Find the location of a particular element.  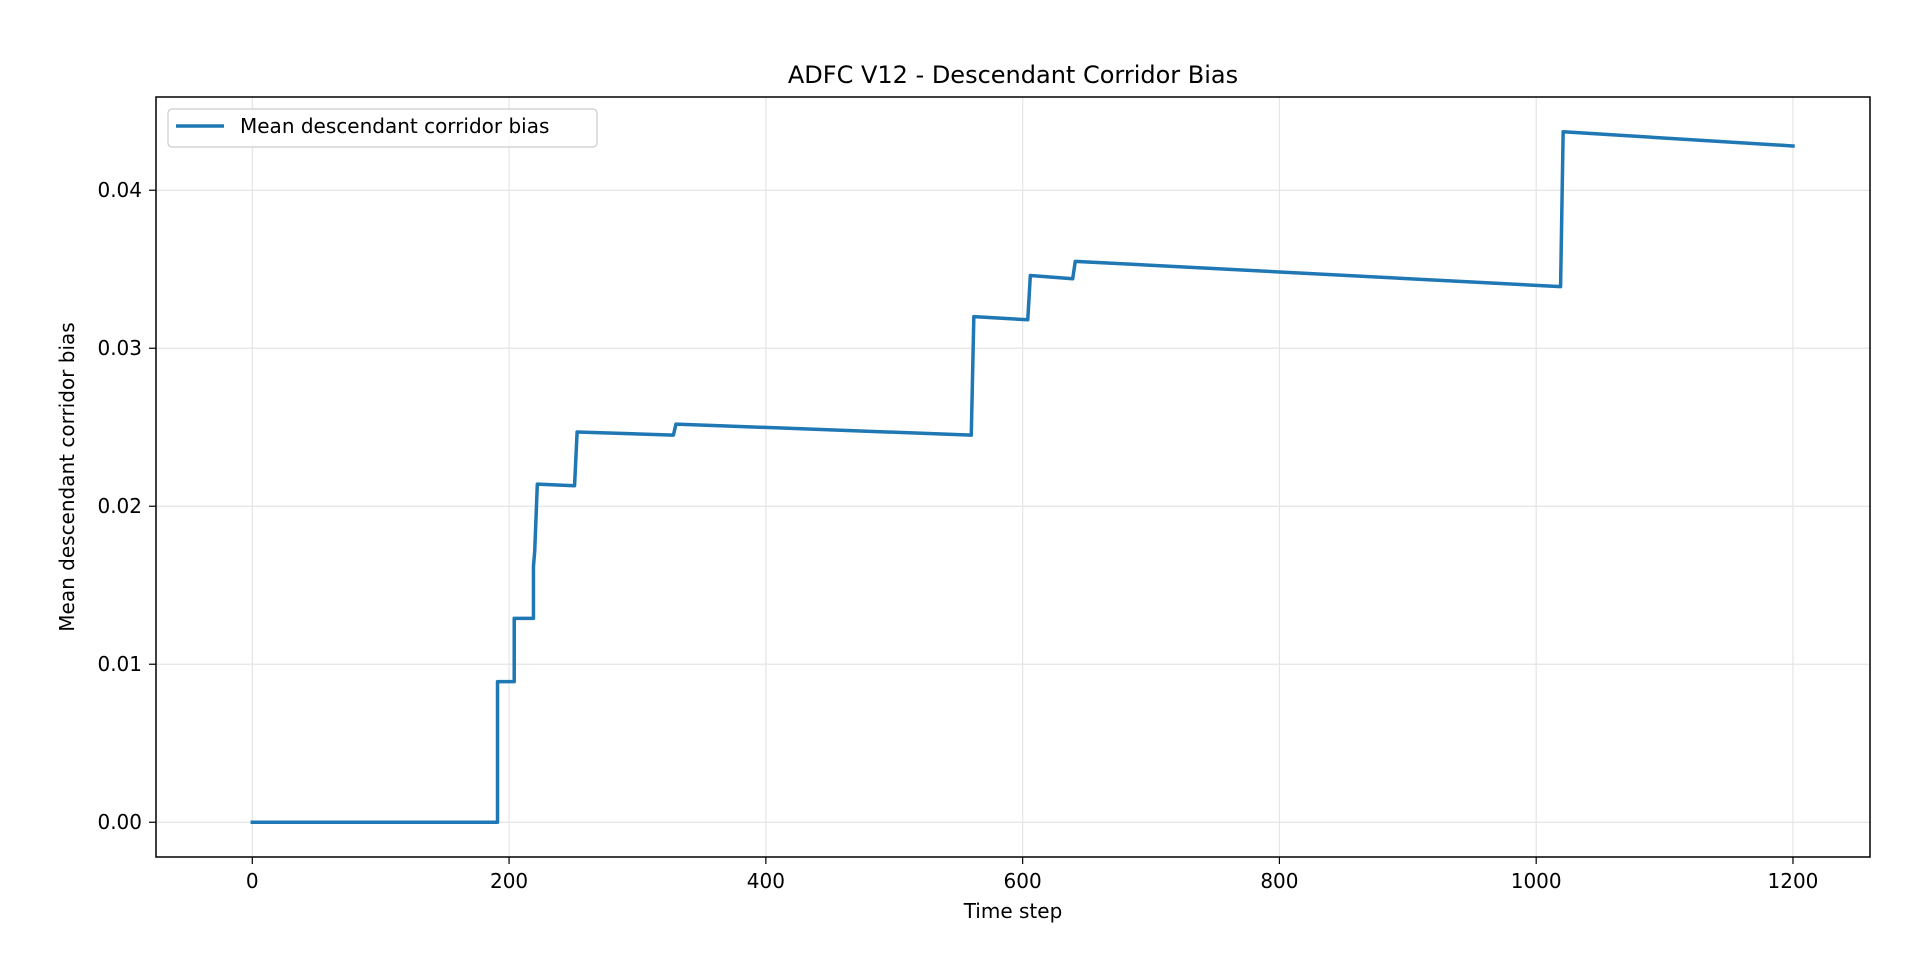

x-tick-label: 1200 is located at coordinates (1793, 881).